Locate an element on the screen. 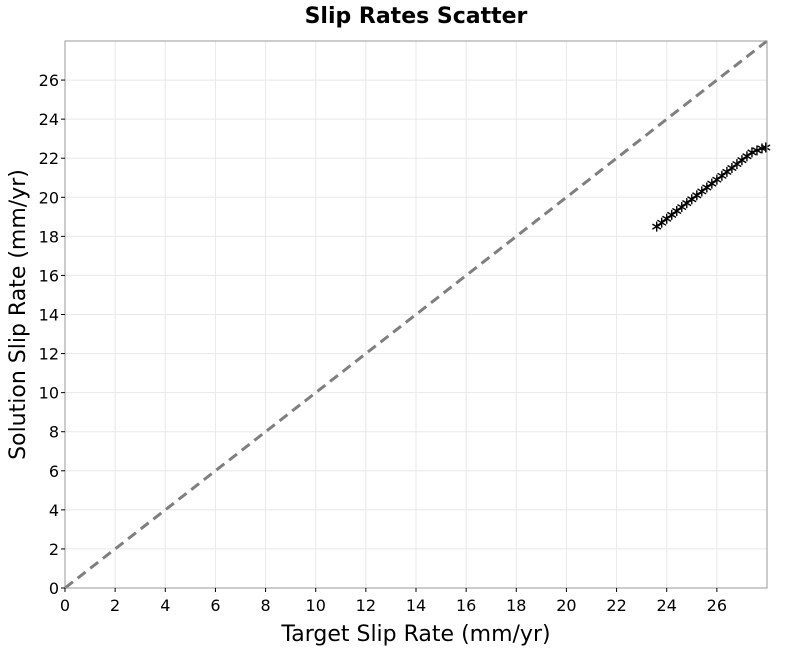 The width and height of the screenshot is (800, 650). y-tick-label: 12 is located at coordinates (49, 354).